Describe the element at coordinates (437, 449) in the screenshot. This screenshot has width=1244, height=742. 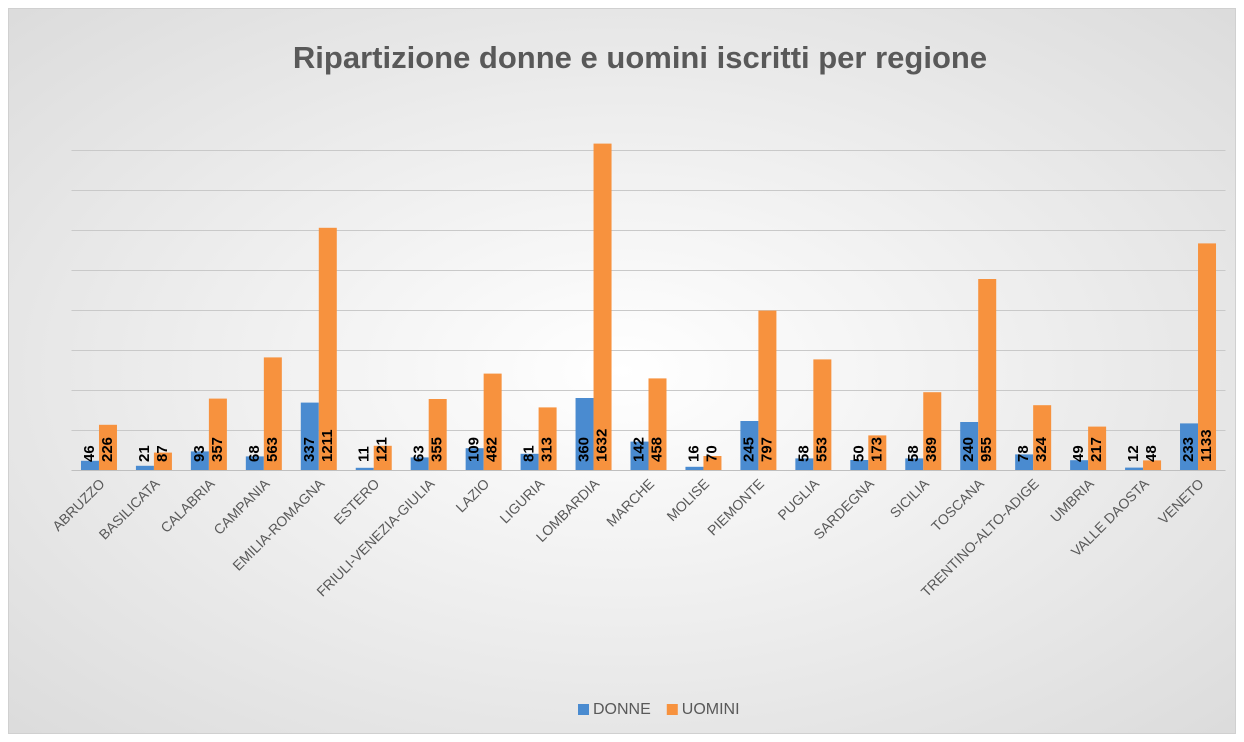
I see `data-label: 355` at that location.